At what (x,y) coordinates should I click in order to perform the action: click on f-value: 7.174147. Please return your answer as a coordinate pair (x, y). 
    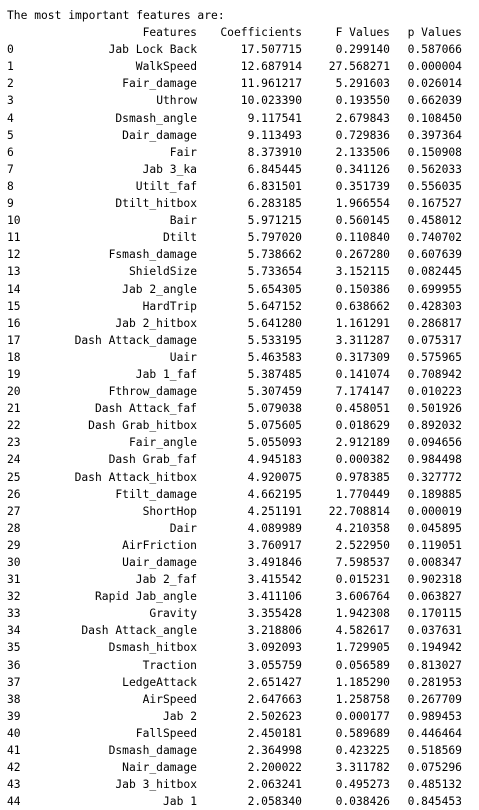
    Looking at the image, I should click on (362, 392).